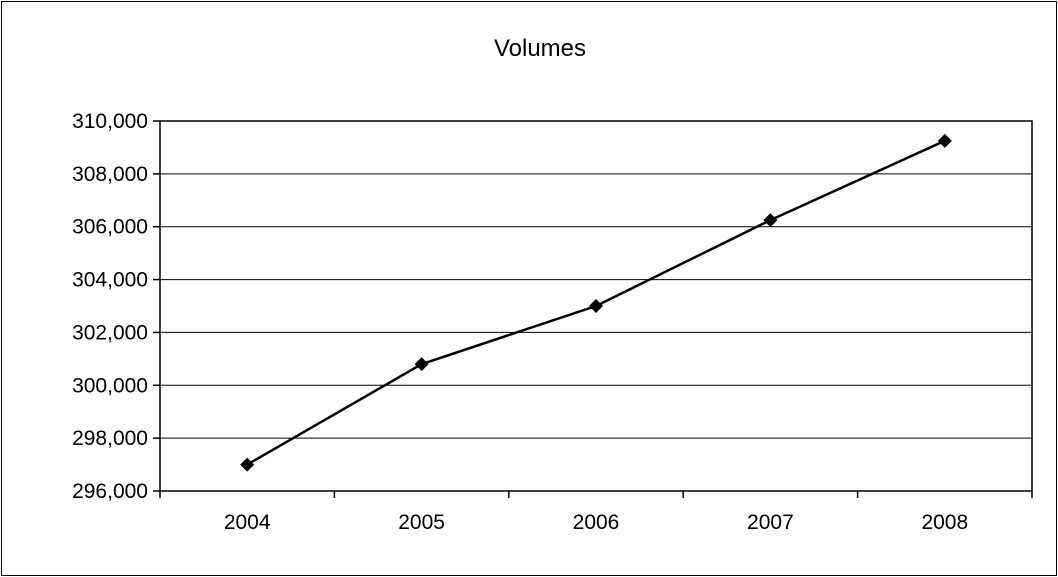 The image size is (1058, 577). I want to click on y-tick-label: 300,000, so click(110, 385).